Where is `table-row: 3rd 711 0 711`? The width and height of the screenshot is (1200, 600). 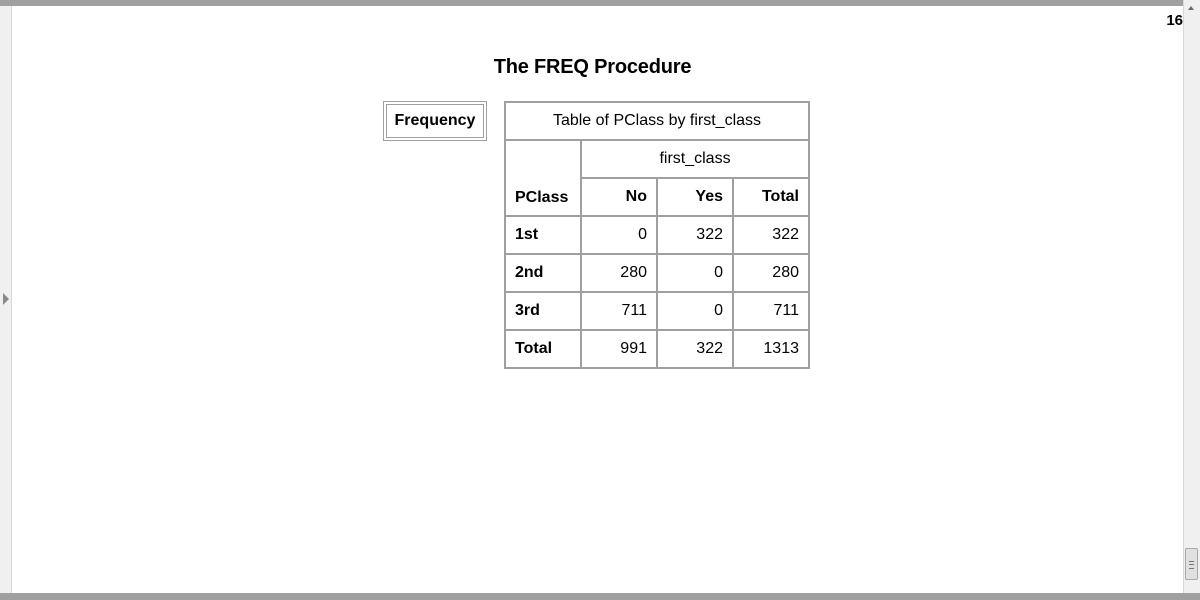
table-row: 3rd 711 0 711 is located at coordinates (657, 311).